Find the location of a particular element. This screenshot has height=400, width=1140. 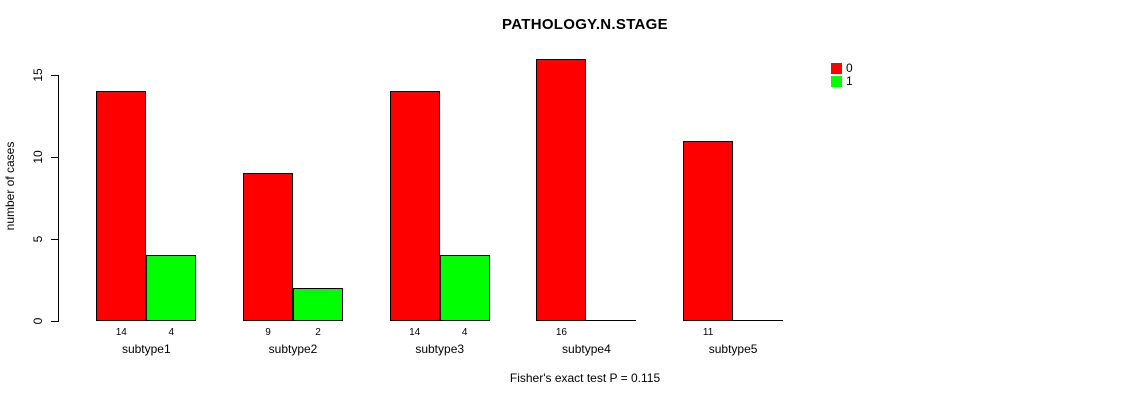

bar-0-subtype2 is located at coordinates (268, 247).